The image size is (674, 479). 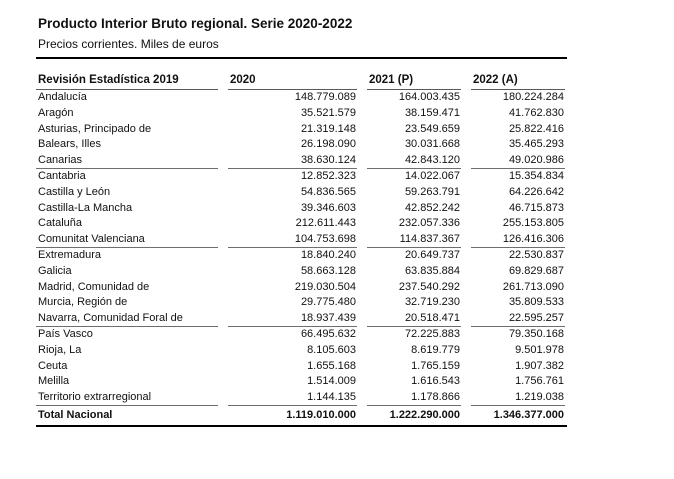 I want to click on column-header-2021: 2021 (P), so click(x=414, y=82).